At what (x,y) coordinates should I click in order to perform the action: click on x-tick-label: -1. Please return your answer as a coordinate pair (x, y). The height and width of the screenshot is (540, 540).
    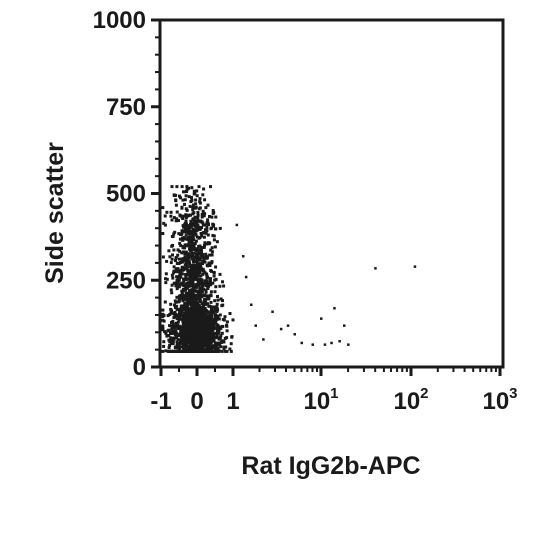
    Looking at the image, I should click on (160, 401).